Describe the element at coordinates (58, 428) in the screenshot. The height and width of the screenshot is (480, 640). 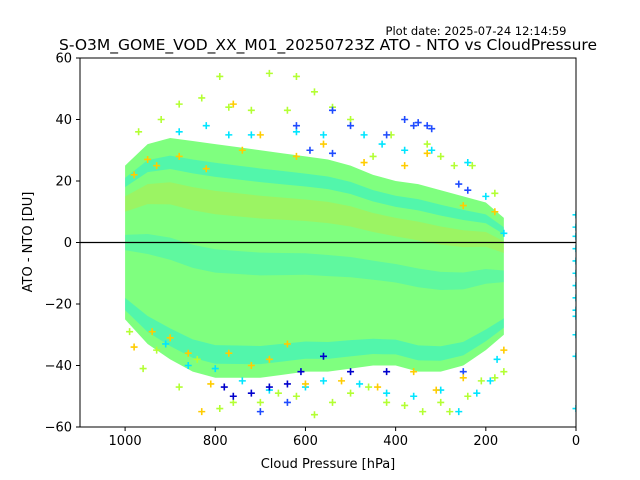
I see `y-tick-label: −60` at that location.